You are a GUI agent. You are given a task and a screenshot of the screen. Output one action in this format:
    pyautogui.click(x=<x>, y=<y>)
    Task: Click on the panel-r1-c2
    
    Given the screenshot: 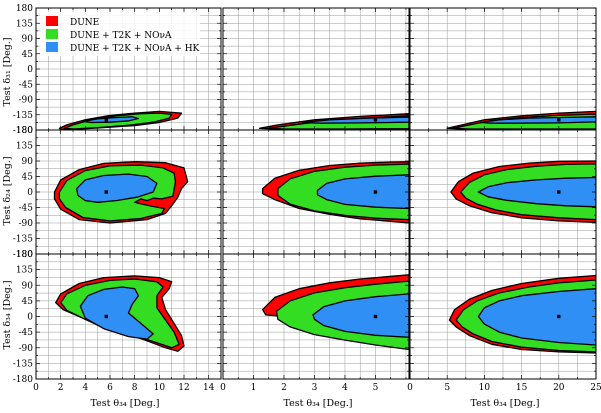 What is the action you would take?
    pyautogui.click(x=316, y=69)
    